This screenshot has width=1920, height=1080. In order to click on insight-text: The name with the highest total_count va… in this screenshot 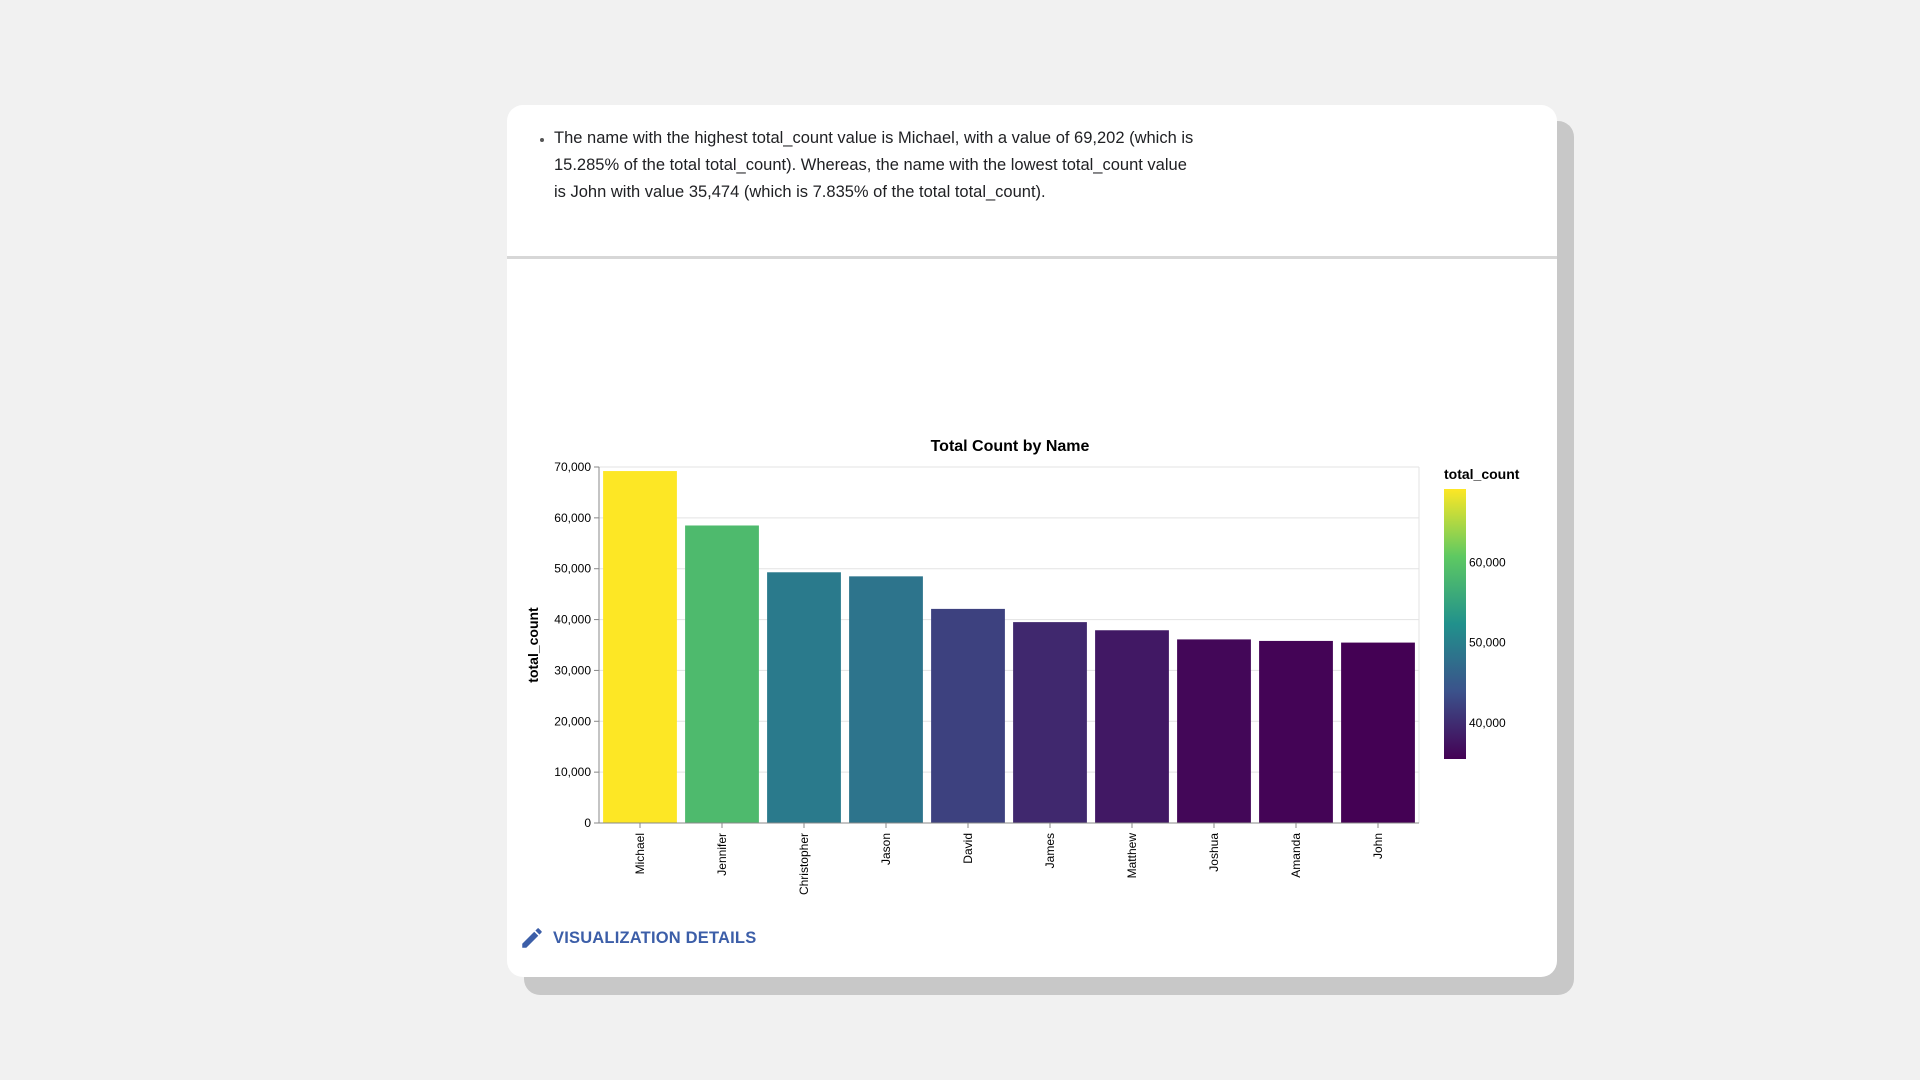, I will do `click(874, 165)`.